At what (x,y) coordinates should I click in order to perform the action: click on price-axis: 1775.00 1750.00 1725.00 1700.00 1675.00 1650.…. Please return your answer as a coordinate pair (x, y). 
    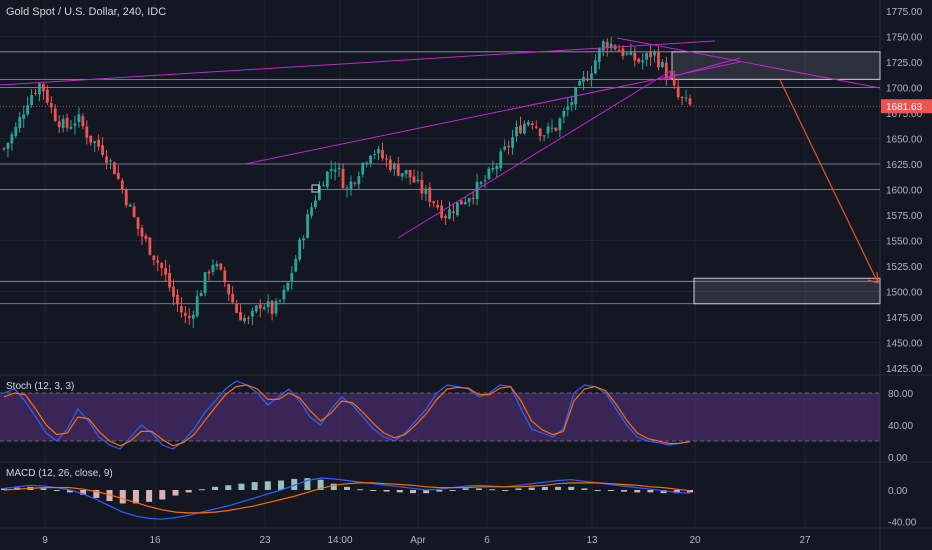
    Looking at the image, I should click on (906, 268).